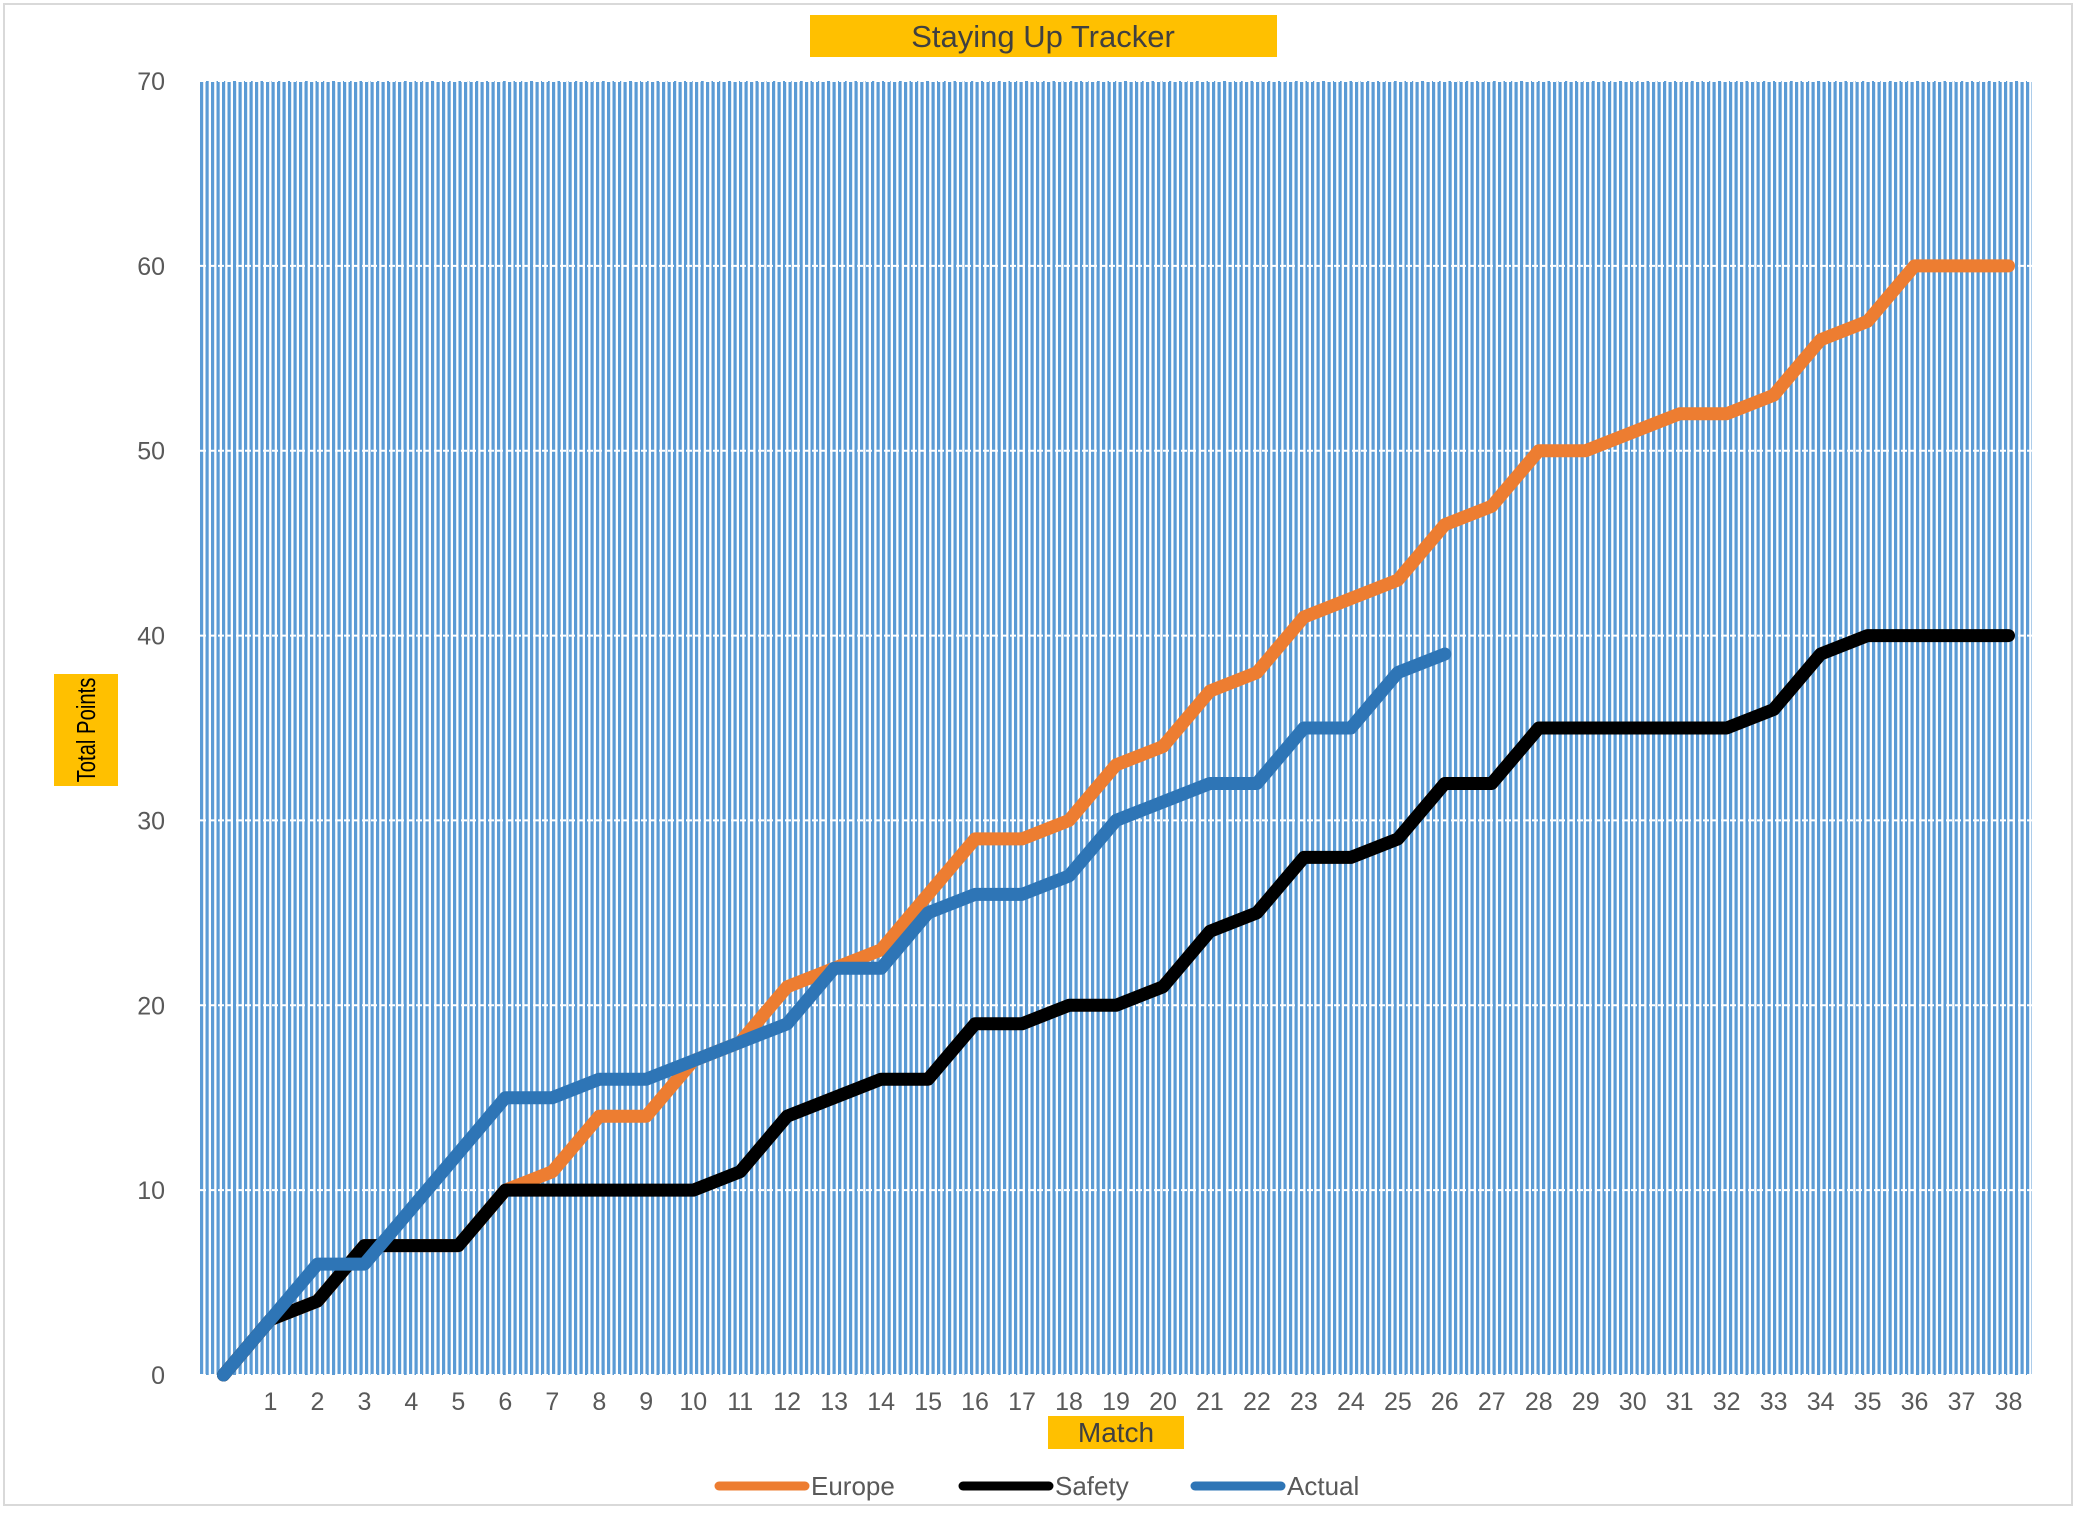 The height and width of the screenshot is (1513, 2080). Describe the element at coordinates (552, 1402) in the screenshot. I see `x-tick-label: 7` at that location.